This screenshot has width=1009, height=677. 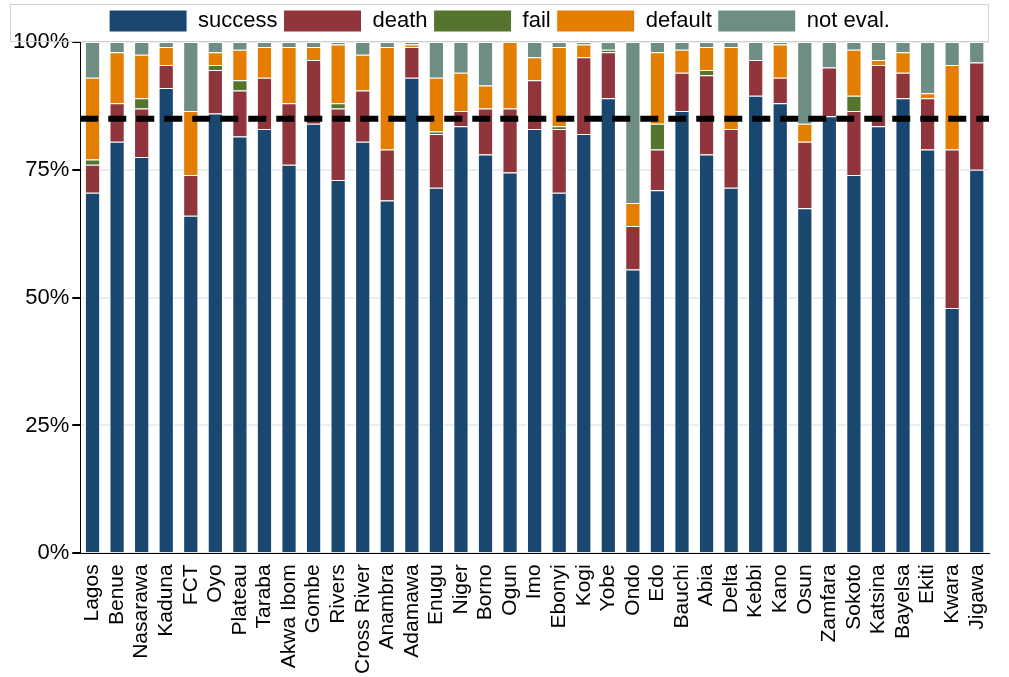 What do you see at coordinates (803, 589) in the screenshot?
I see `x-tick-label: Osun` at bounding box center [803, 589].